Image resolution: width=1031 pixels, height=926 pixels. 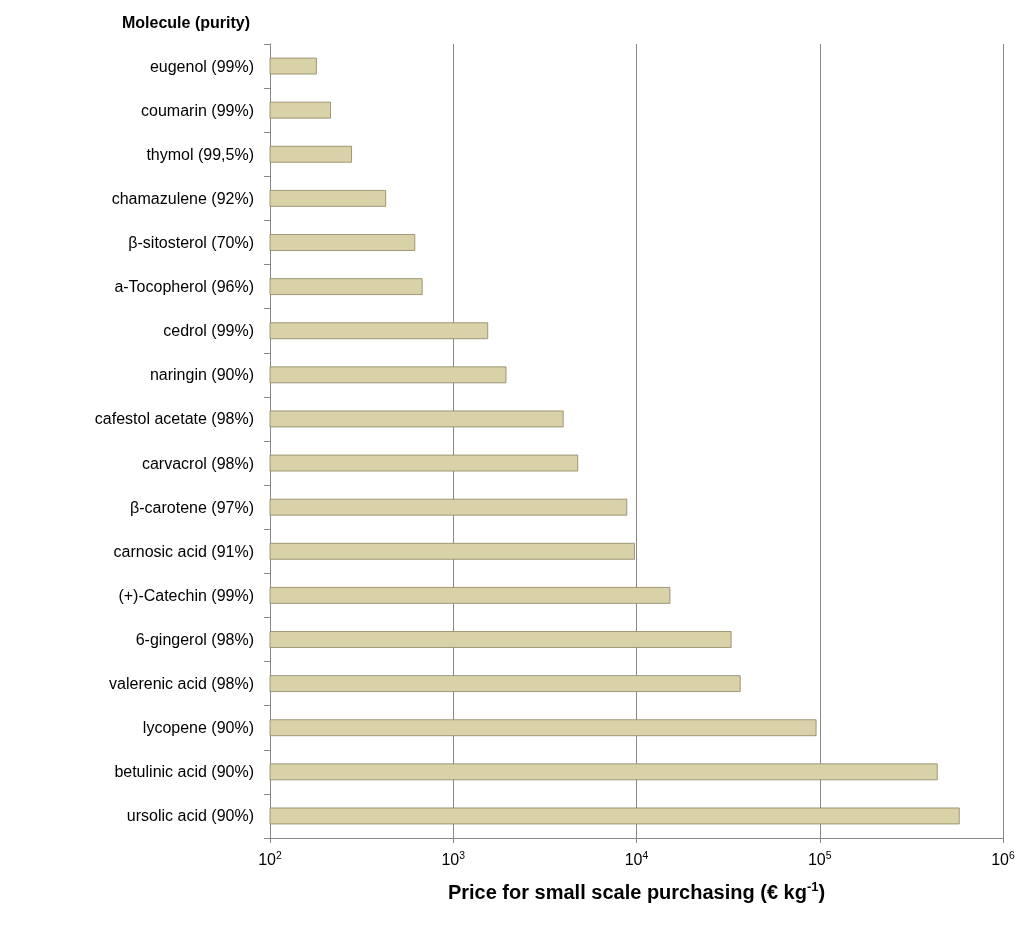 What do you see at coordinates (191, 242) in the screenshot?
I see `y-tick-label: β-sitosterol (70%)` at bounding box center [191, 242].